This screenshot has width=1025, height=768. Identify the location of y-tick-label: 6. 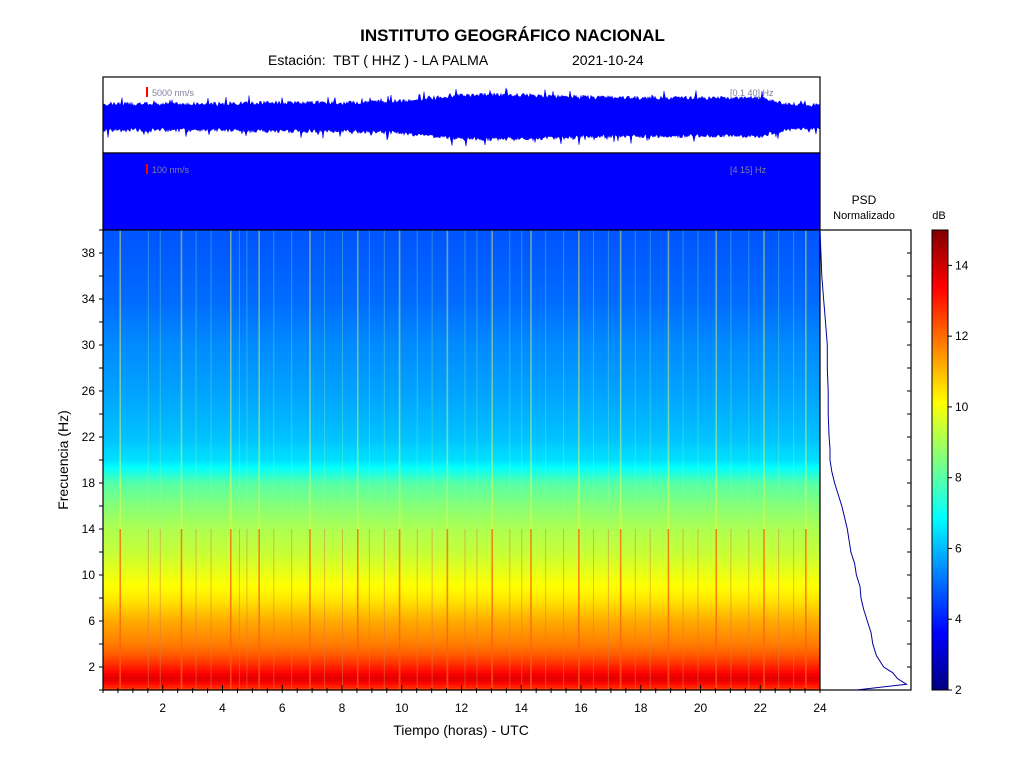
(91, 621).